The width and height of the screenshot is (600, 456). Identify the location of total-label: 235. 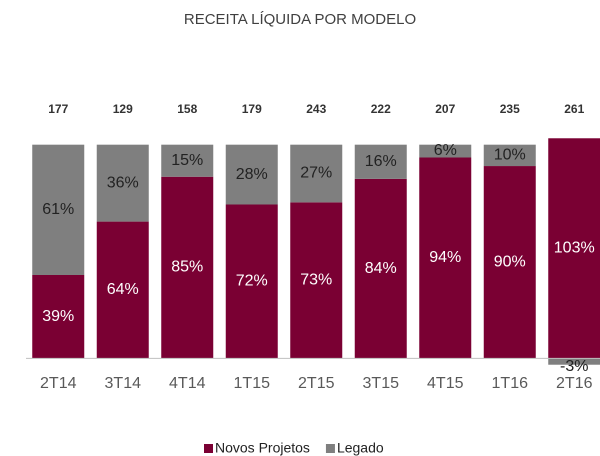
(510, 109).